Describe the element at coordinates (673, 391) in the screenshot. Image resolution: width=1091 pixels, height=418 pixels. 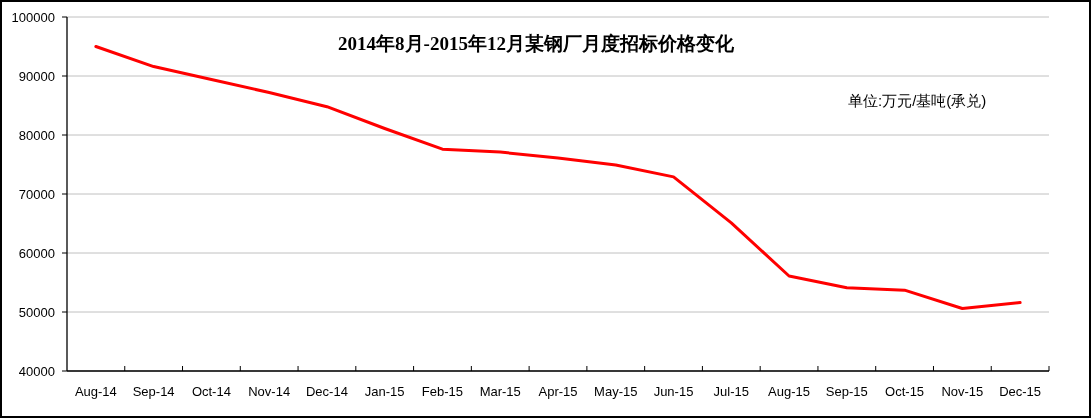
I see `x-tick-label: Jun-15` at that location.